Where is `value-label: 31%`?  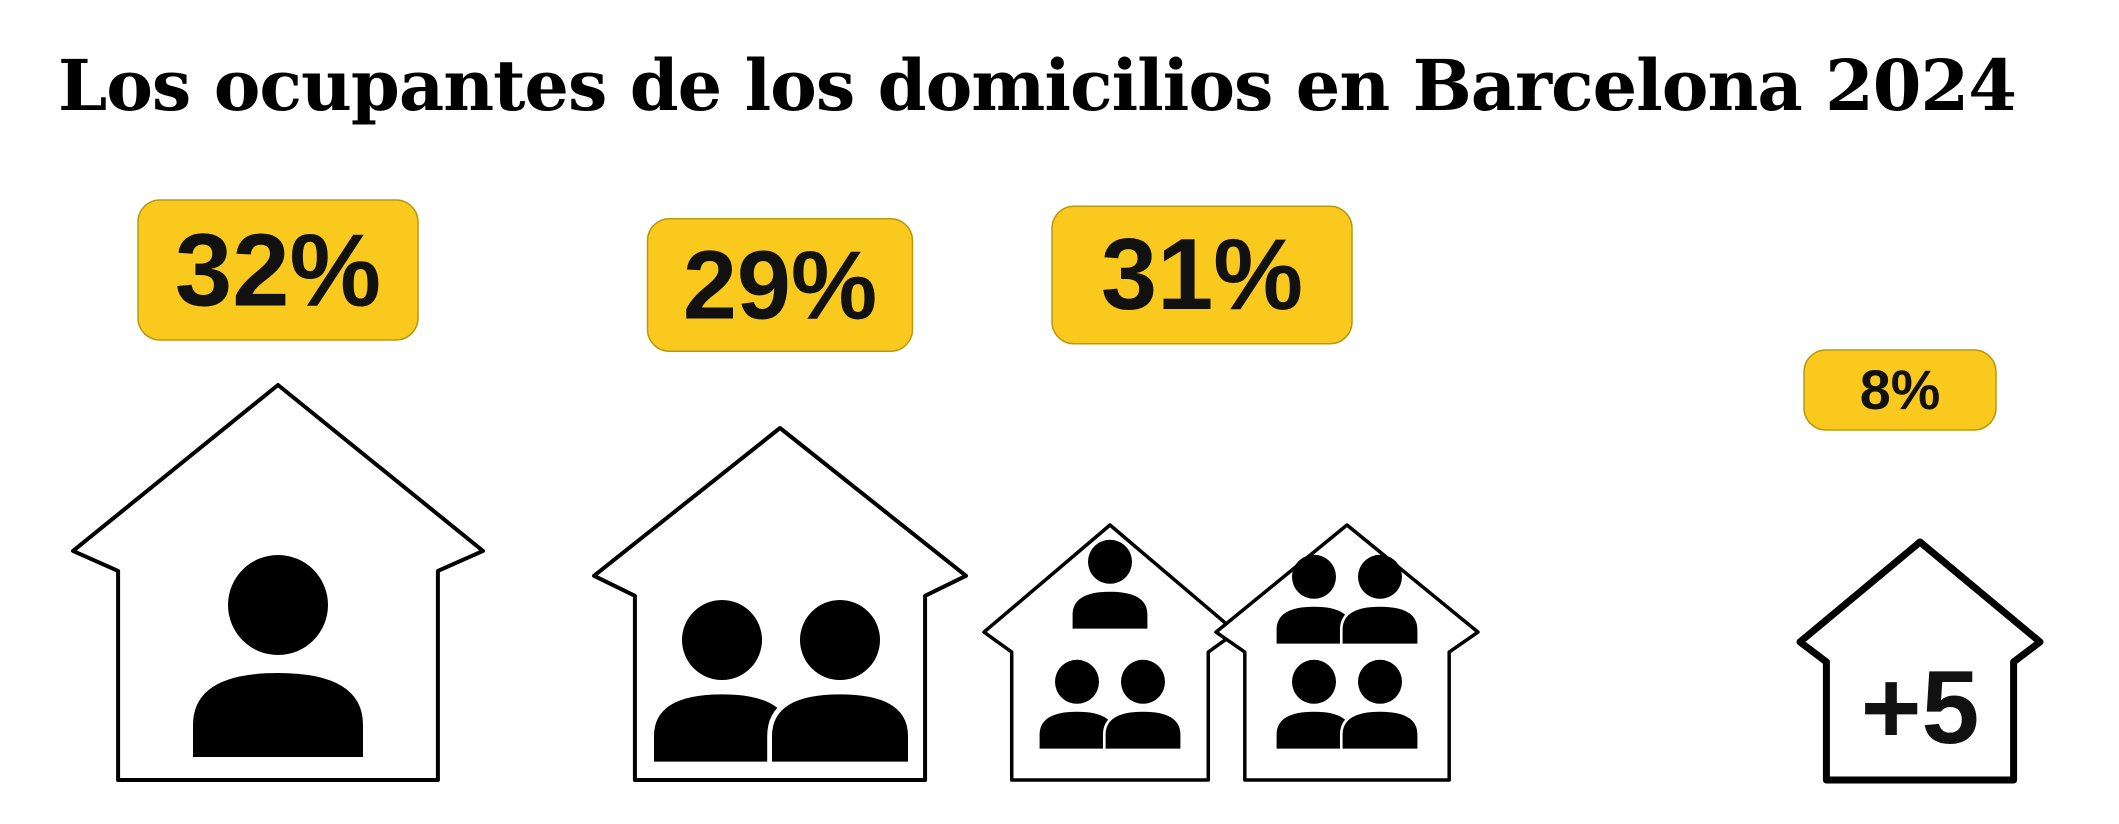
value-label: 31% is located at coordinates (1202, 275).